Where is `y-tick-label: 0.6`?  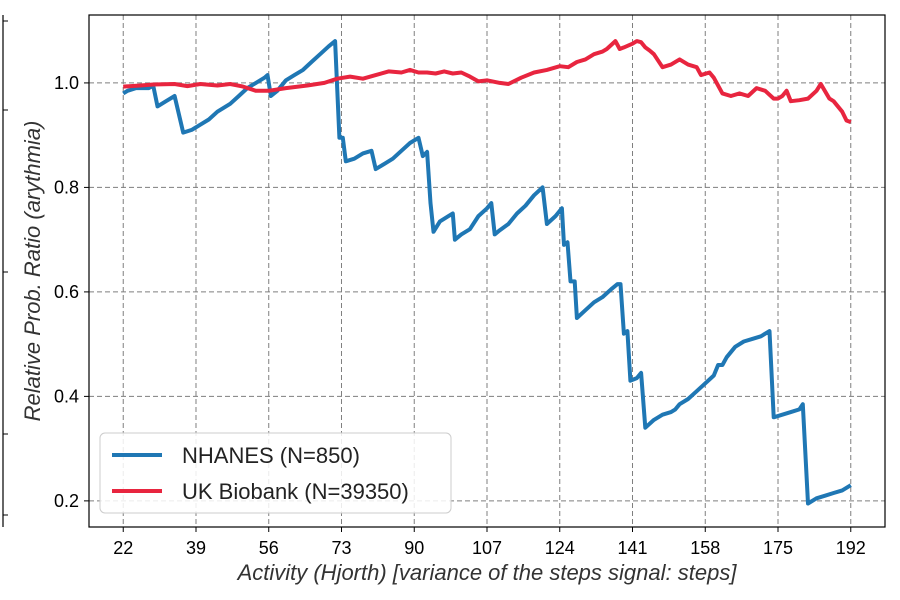
y-tick-label: 0.6 is located at coordinates (66, 292).